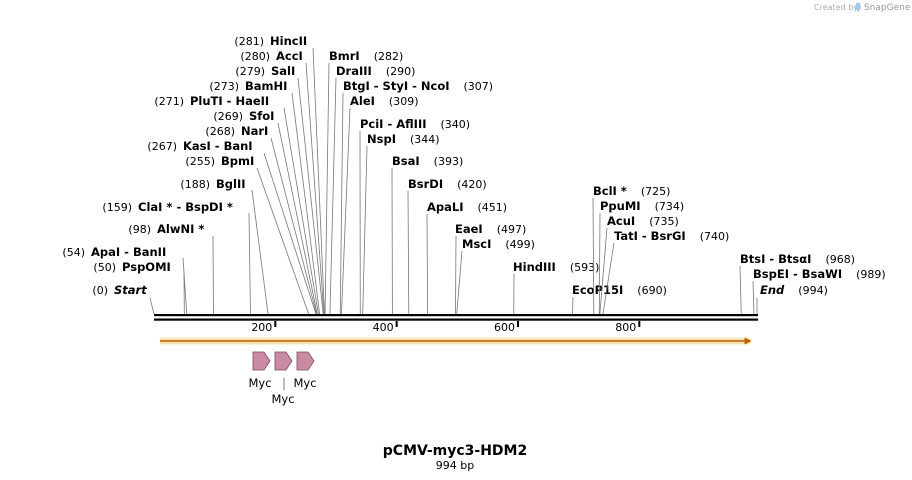  What do you see at coordinates (283, 71) in the screenshot?
I see `site-name: SalI` at bounding box center [283, 71].